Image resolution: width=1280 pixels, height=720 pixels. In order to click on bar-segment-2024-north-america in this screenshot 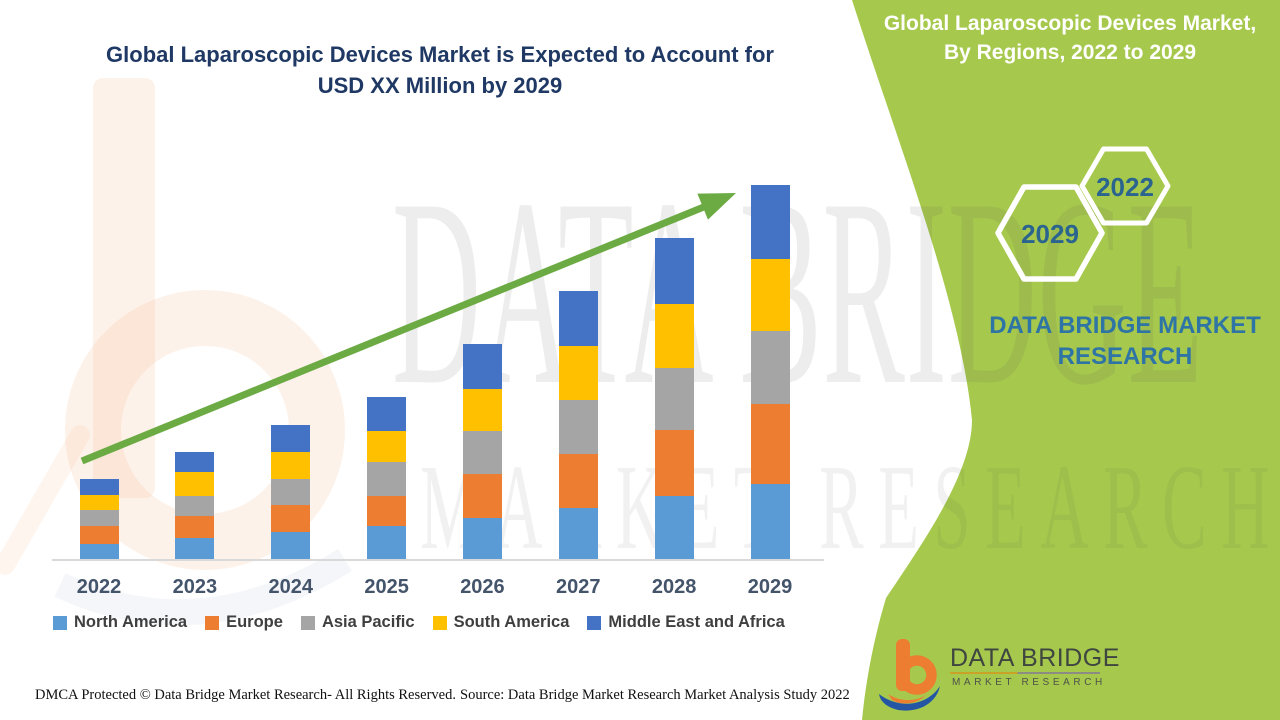, I will do `click(291, 545)`.